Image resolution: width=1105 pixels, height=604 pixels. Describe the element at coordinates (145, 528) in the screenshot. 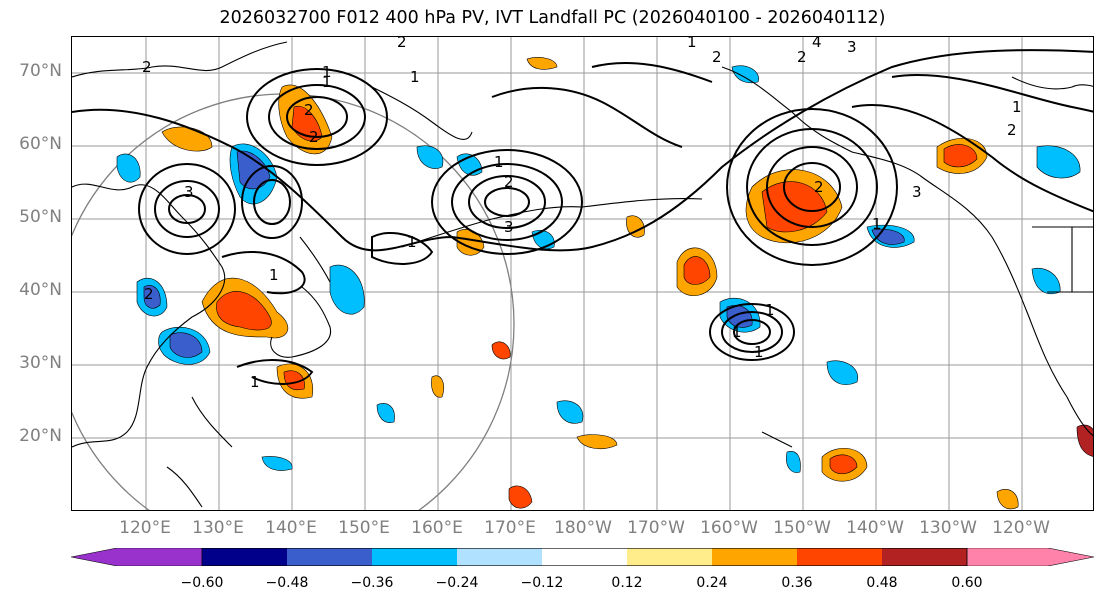

I see `lon-label: 120°E` at that location.